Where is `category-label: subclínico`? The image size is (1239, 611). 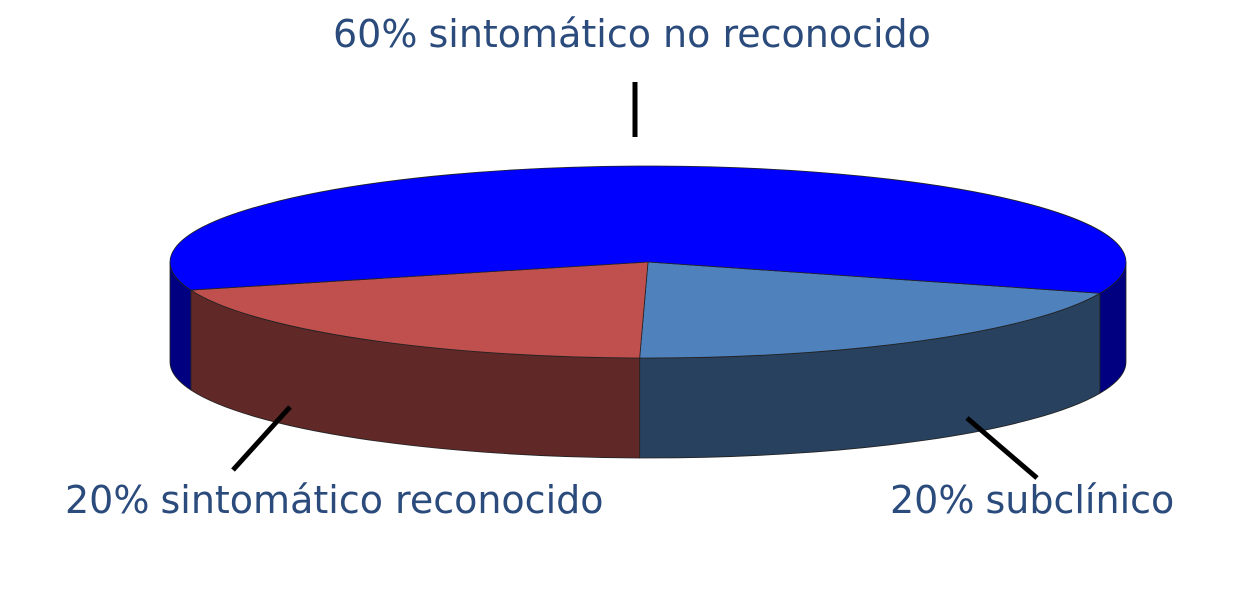
category-label: subclínico is located at coordinates (1079, 500).